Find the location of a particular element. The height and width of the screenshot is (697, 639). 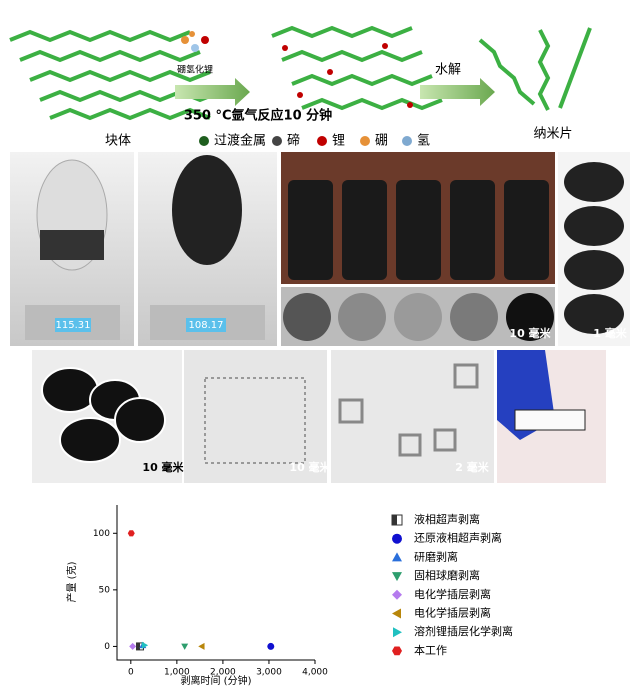

y-tick-label: 0 is located at coordinates (107, 647).